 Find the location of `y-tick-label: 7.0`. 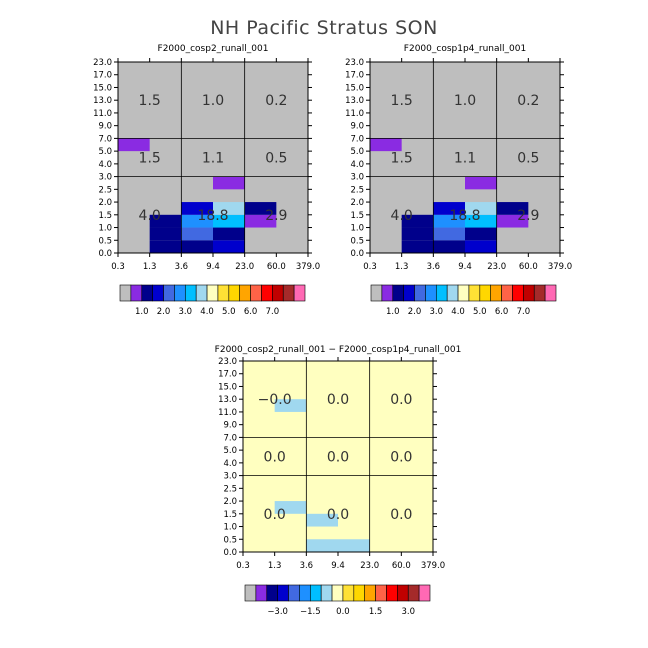

y-tick-label: 7.0 is located at coordinates (230, 438).